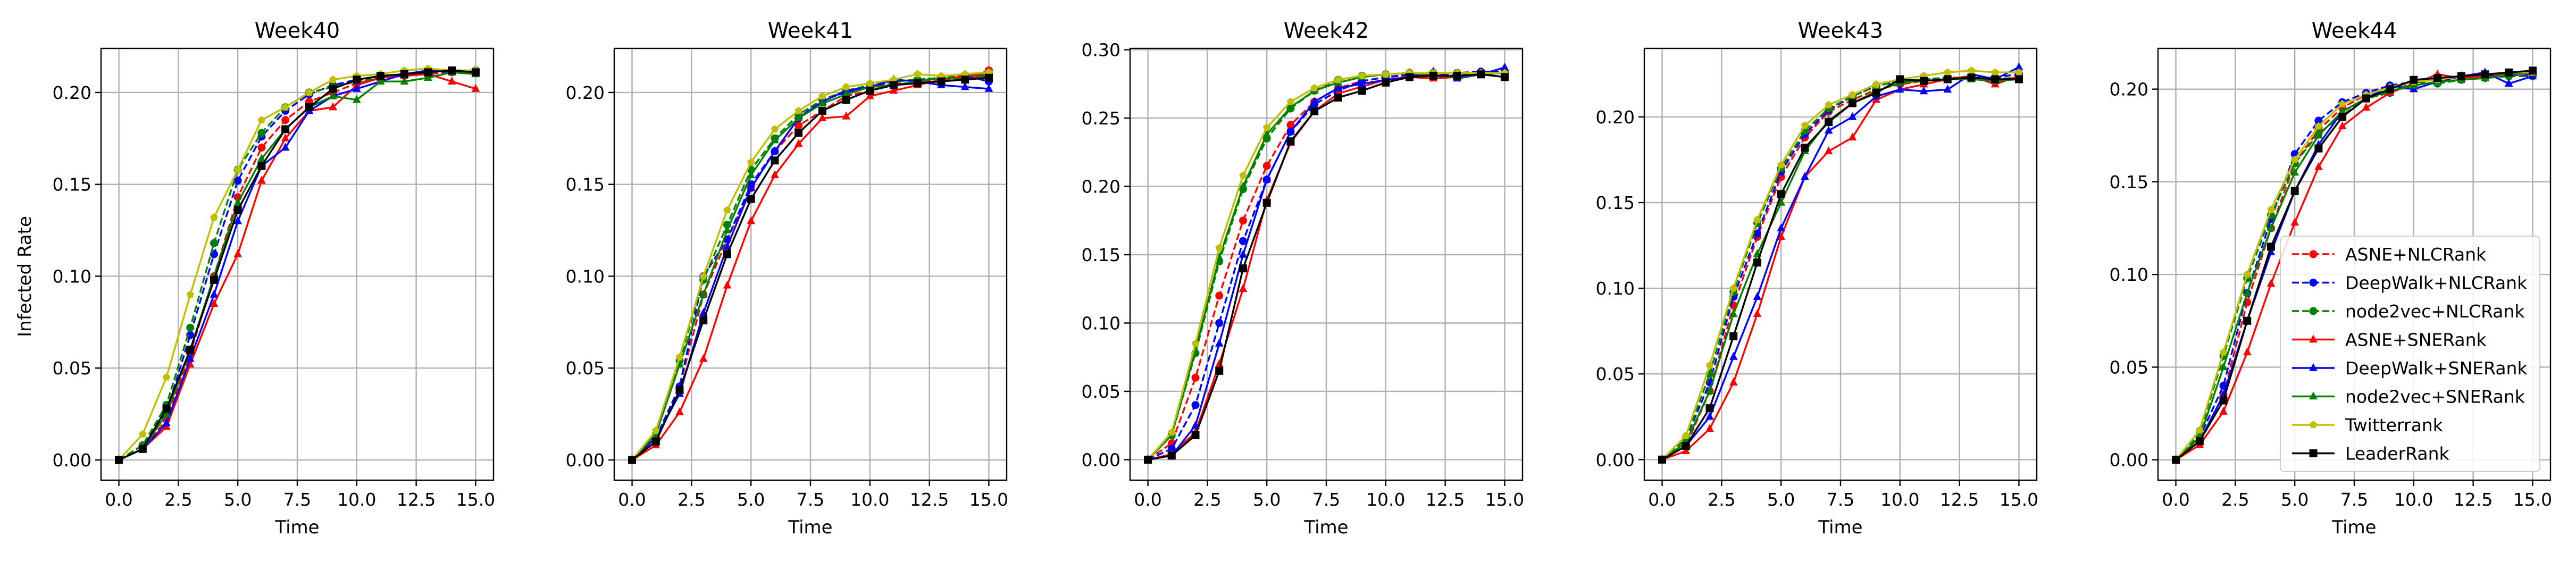 The image size is (2576, 561). I want to click on y-tick-label: 0.10, so click(585, 277).